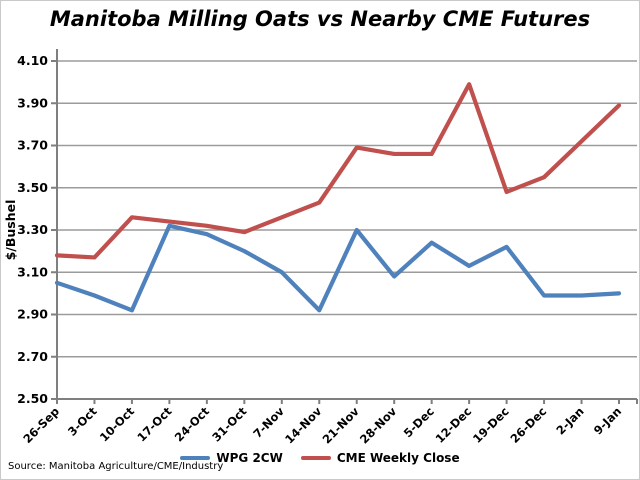 Image resolution: width=640 pixels, height=480 pixels. I want to click on legend: WPG 2CW CME Weekly Close, so click(320, 458).